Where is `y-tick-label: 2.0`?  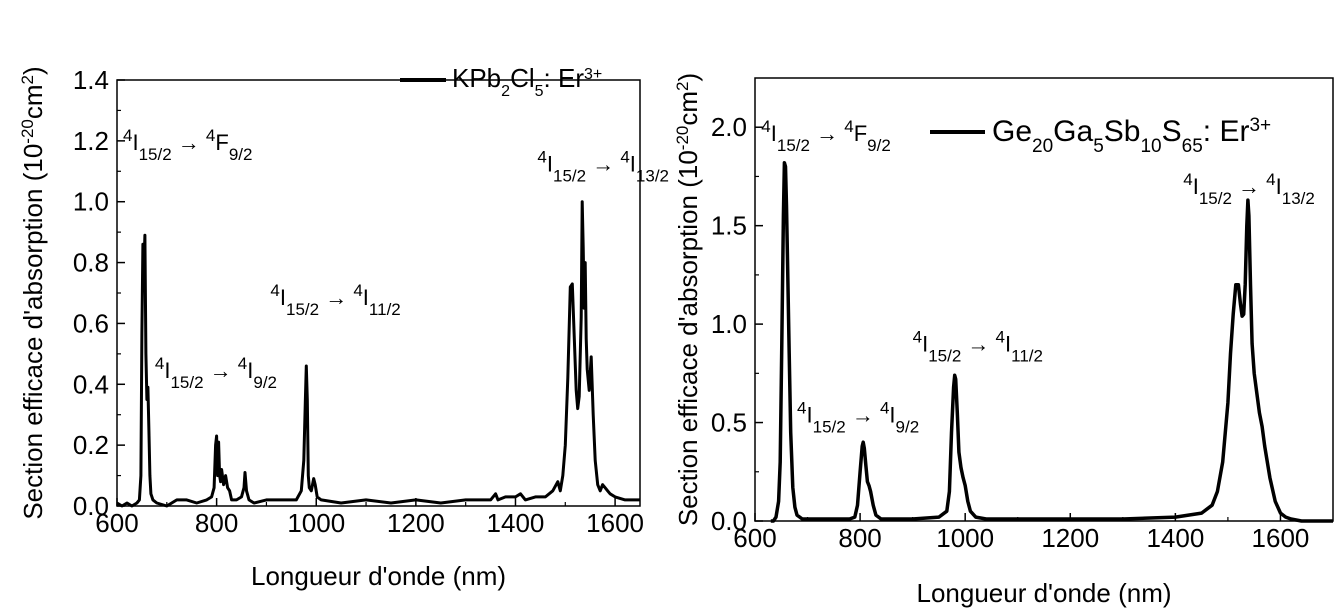
y-tick-label: 2.0 is located at coordinates (729, 127).